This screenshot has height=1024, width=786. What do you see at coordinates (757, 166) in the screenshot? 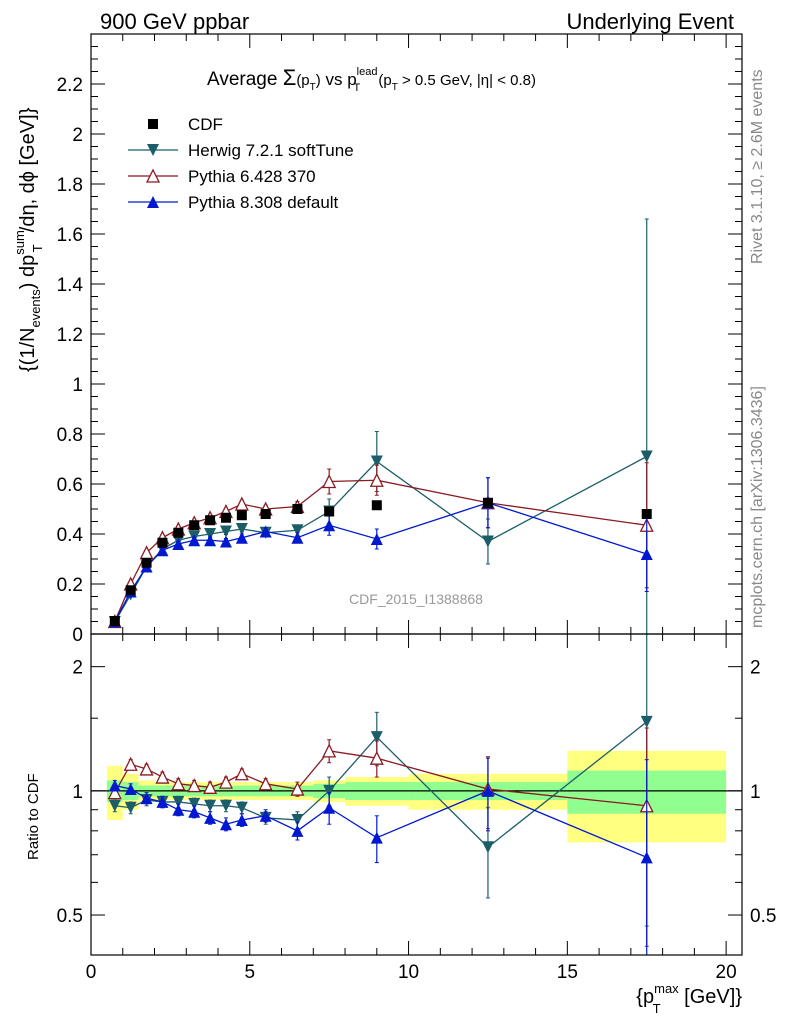
I see `rivet-label: Rivet 3.1.10, ≥ 2.6M events` at bounding box center [757, 166].